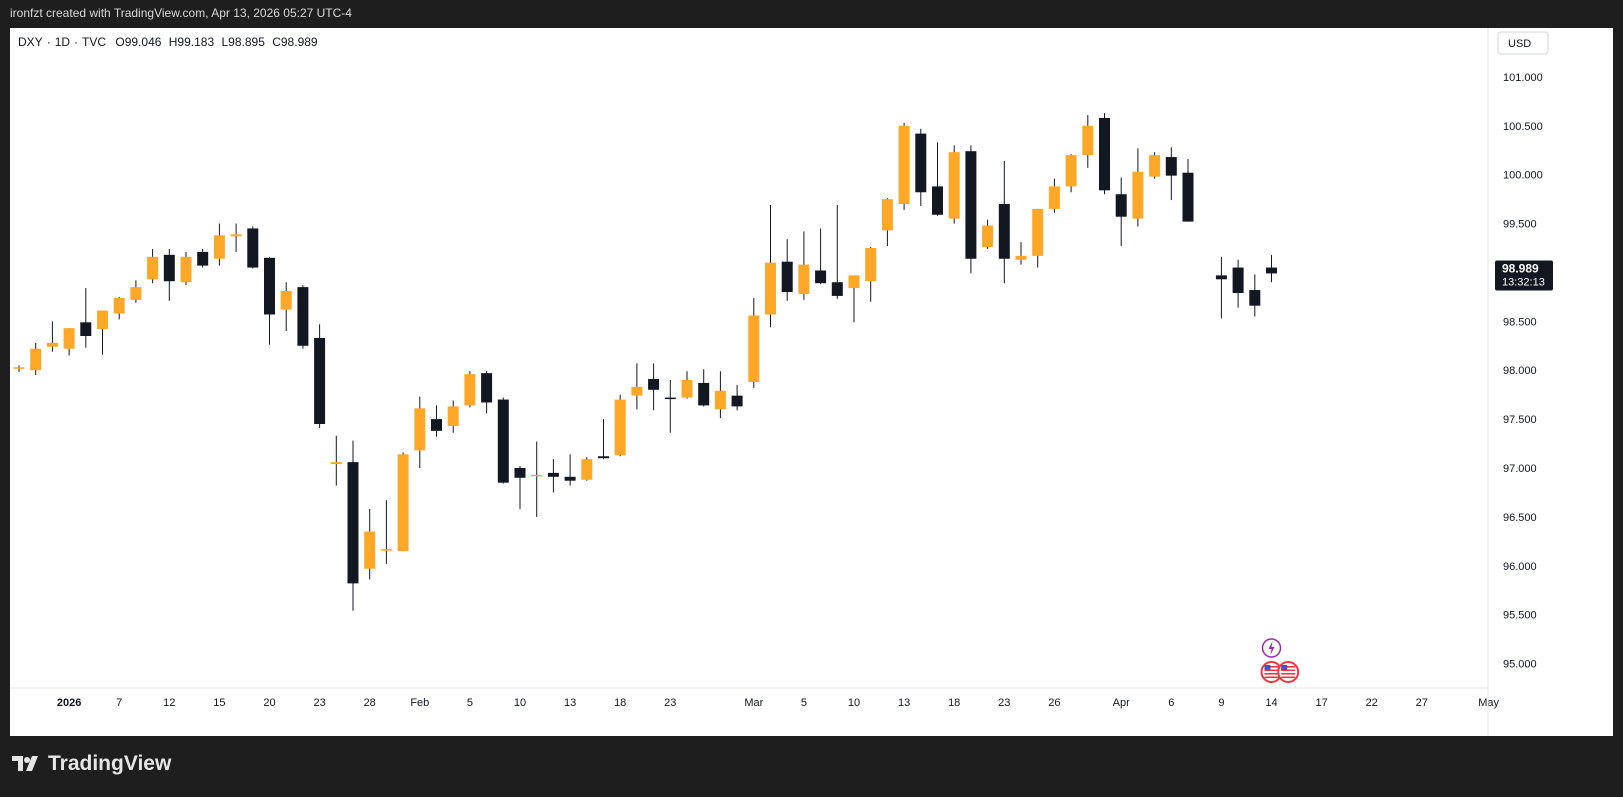 This screenshot has height=797, width=1623. I want to click on legend-symbol: DXY, so click(30, 42).